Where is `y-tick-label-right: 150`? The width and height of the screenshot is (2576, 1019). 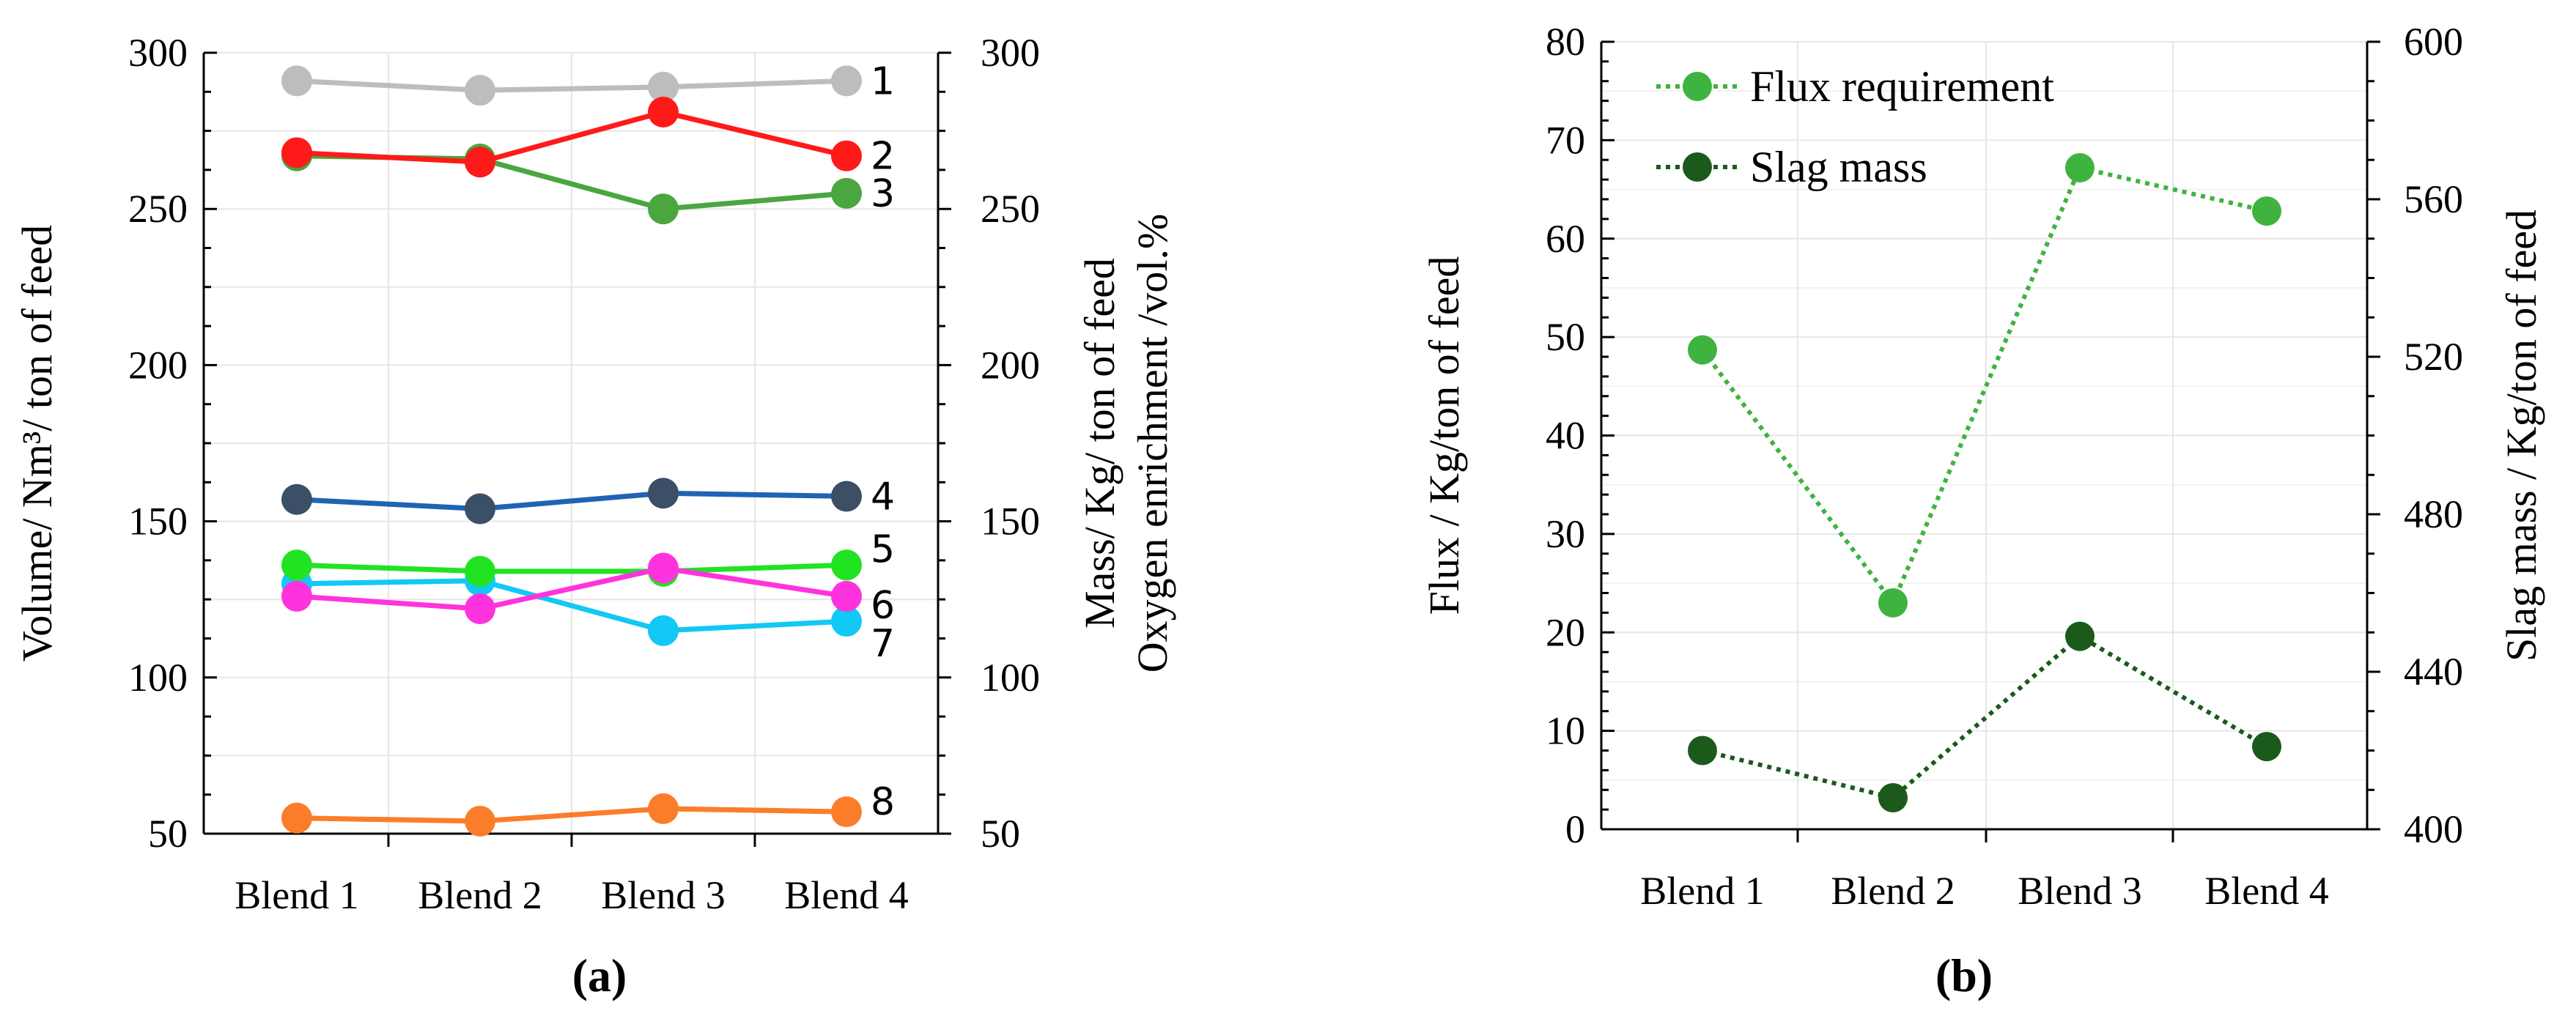 y-tick-label-right: 150 is located at coordinates (1010, 522).